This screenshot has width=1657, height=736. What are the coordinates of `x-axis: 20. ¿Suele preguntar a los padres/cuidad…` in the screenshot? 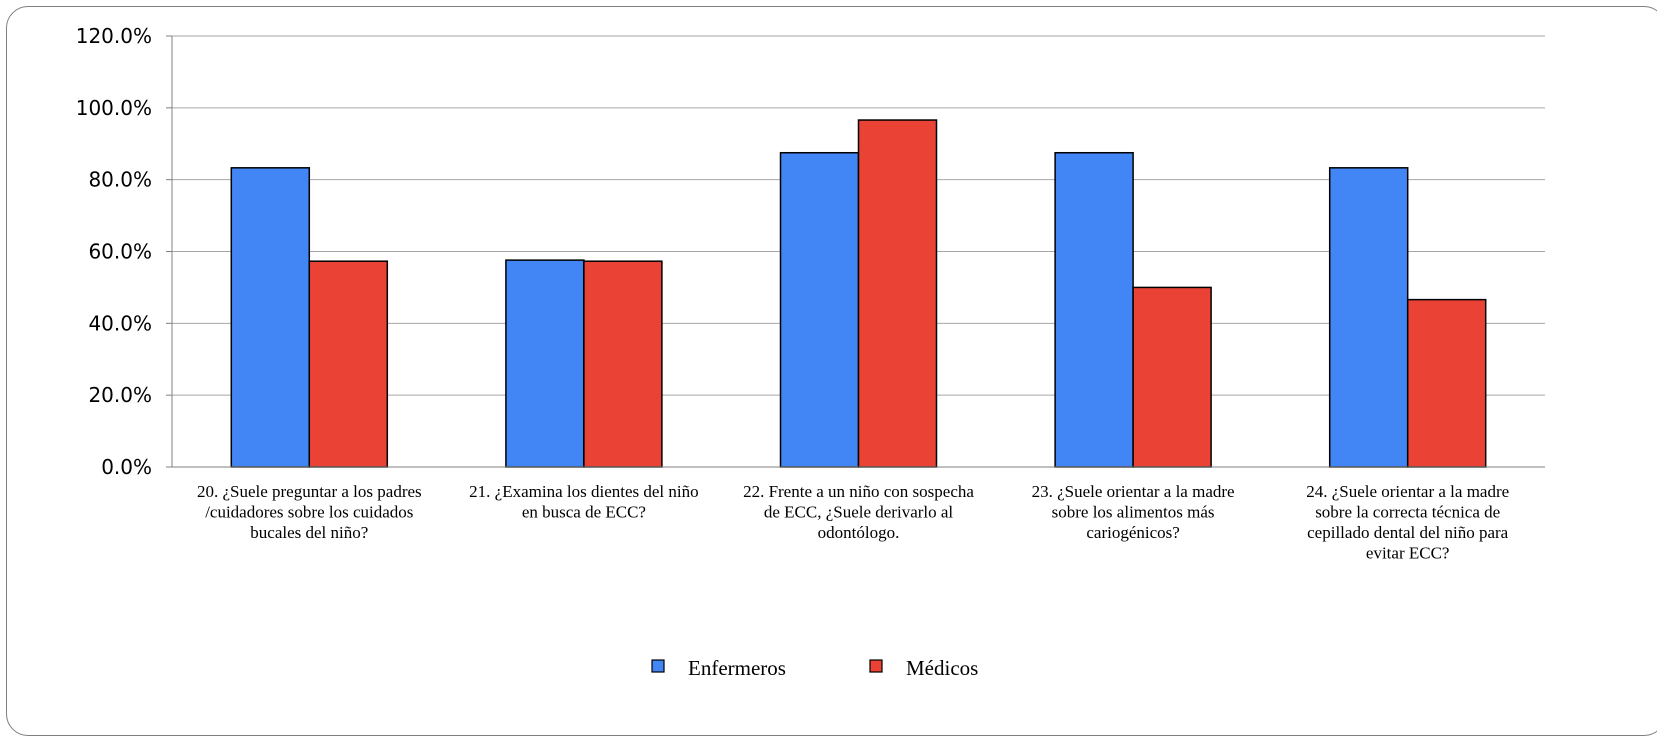 It's located at (858, 514).